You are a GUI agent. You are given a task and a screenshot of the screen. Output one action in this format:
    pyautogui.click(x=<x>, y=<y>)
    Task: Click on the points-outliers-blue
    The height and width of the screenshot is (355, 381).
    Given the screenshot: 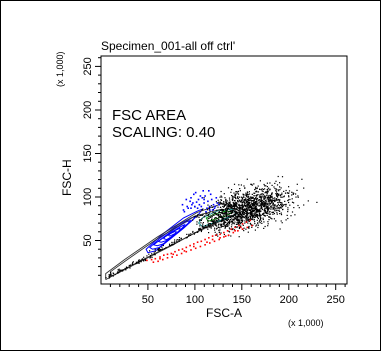 What is the action you would take?
    pyautogui.click(x=200, y=201)
    